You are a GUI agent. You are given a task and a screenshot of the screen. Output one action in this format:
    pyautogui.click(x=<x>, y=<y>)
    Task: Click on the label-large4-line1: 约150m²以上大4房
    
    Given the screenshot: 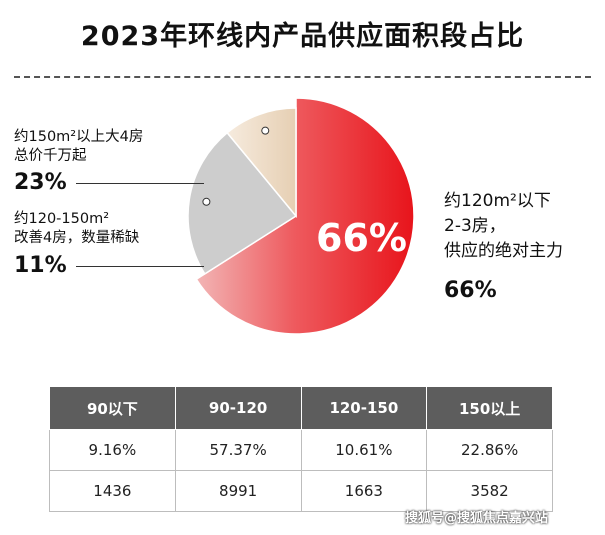 What is the action you would take?
    pyautogui.click(x=79, y=137)
    